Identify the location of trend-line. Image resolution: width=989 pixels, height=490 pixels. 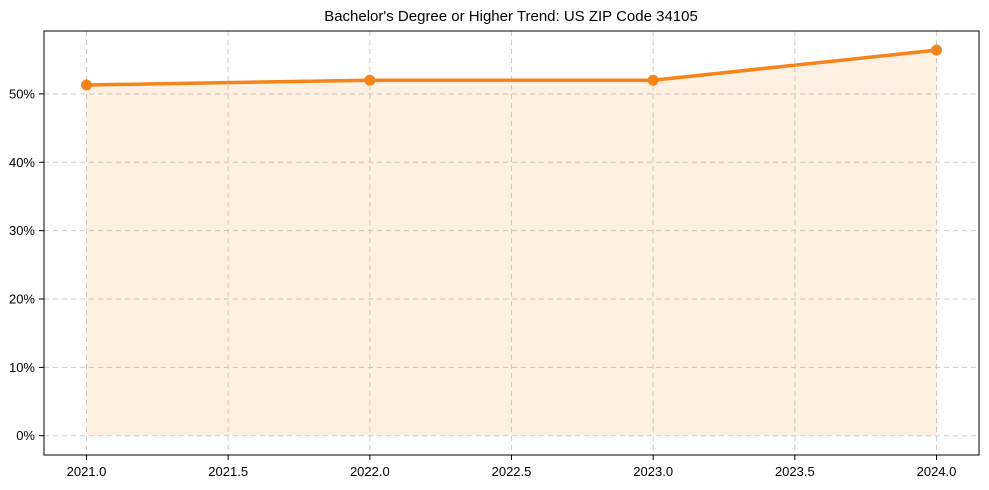
(511, 67).